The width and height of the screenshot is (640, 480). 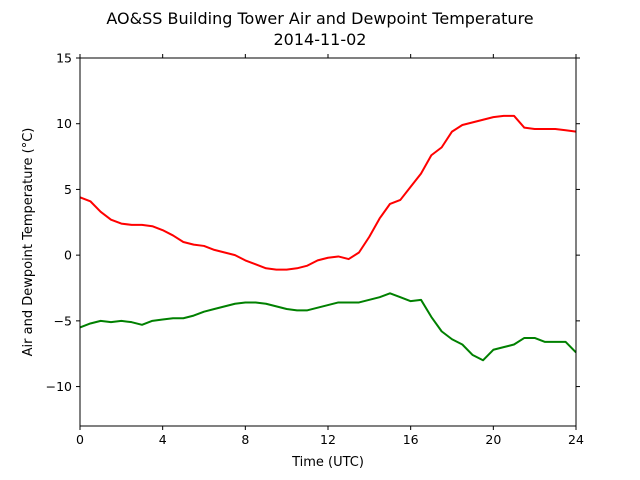 What do you see at coordinates (327, 462) in the screenshot?
I see `x-axis-label: Time (UTC)` at bounding box center [327, 462].